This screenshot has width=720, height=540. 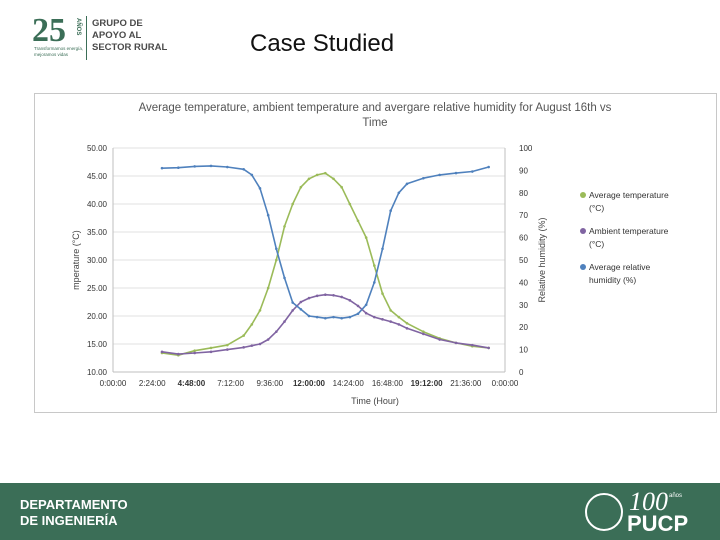 What do you see at coordinates (388, 383) in the screenshot?
I see `x-tick-label: 16:48:00` at bounding box center [388, 383].